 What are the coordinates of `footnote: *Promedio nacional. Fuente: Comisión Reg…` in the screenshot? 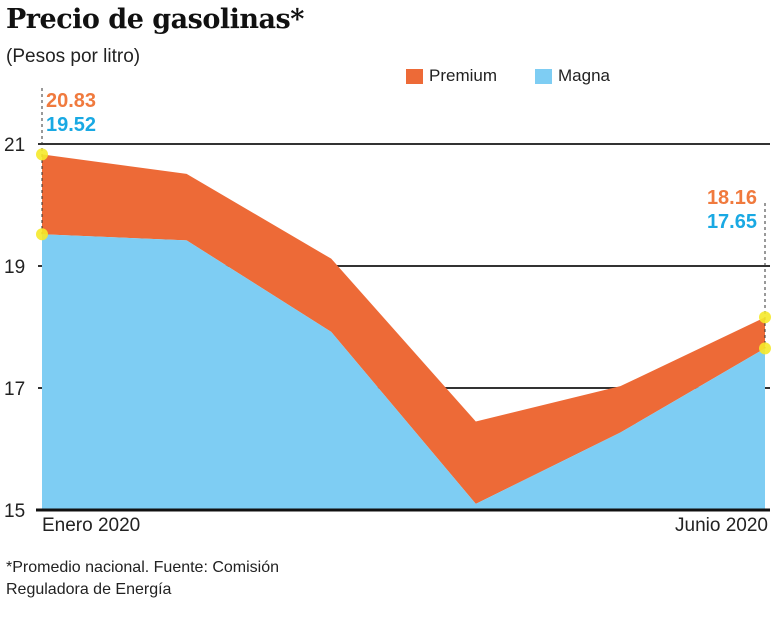 It's located at (142, 579).